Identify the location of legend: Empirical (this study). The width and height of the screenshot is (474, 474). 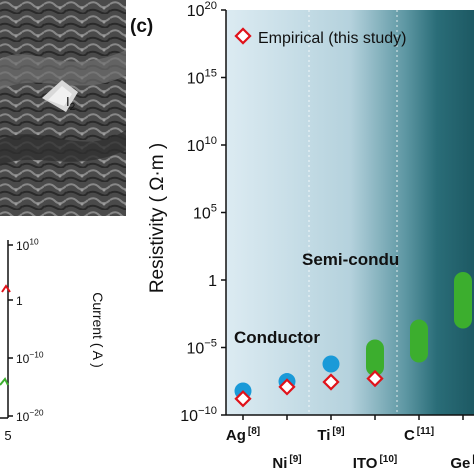
(320, 37).